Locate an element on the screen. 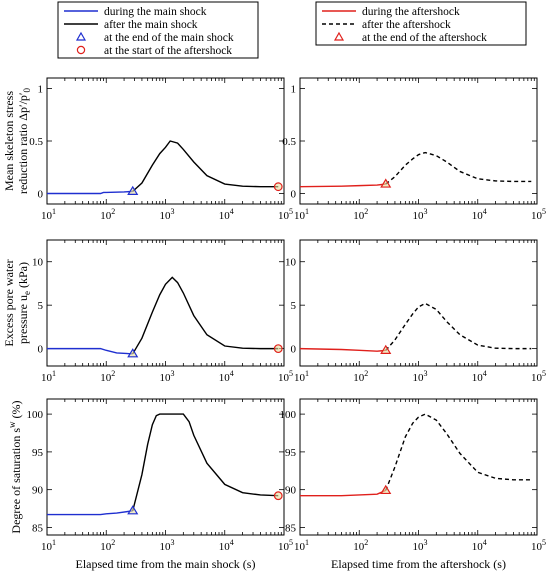 The height and width of the screenshot is (581, 550). x-axis-label: Elapsed time from the aftershock (s) is located at coordinates (418, 564).